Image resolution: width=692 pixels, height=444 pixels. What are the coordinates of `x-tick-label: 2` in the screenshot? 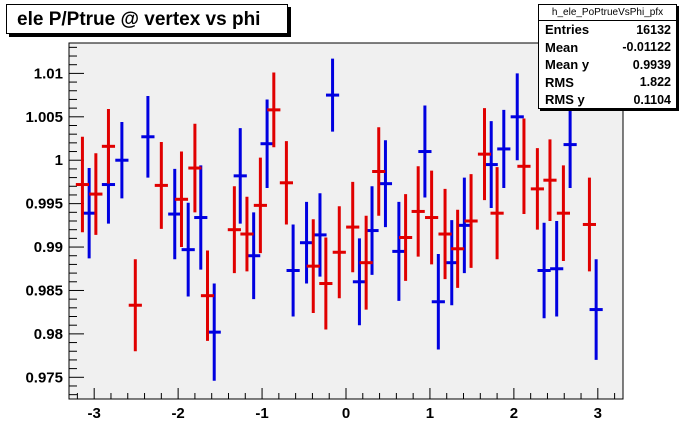 It's located at (514, 413).